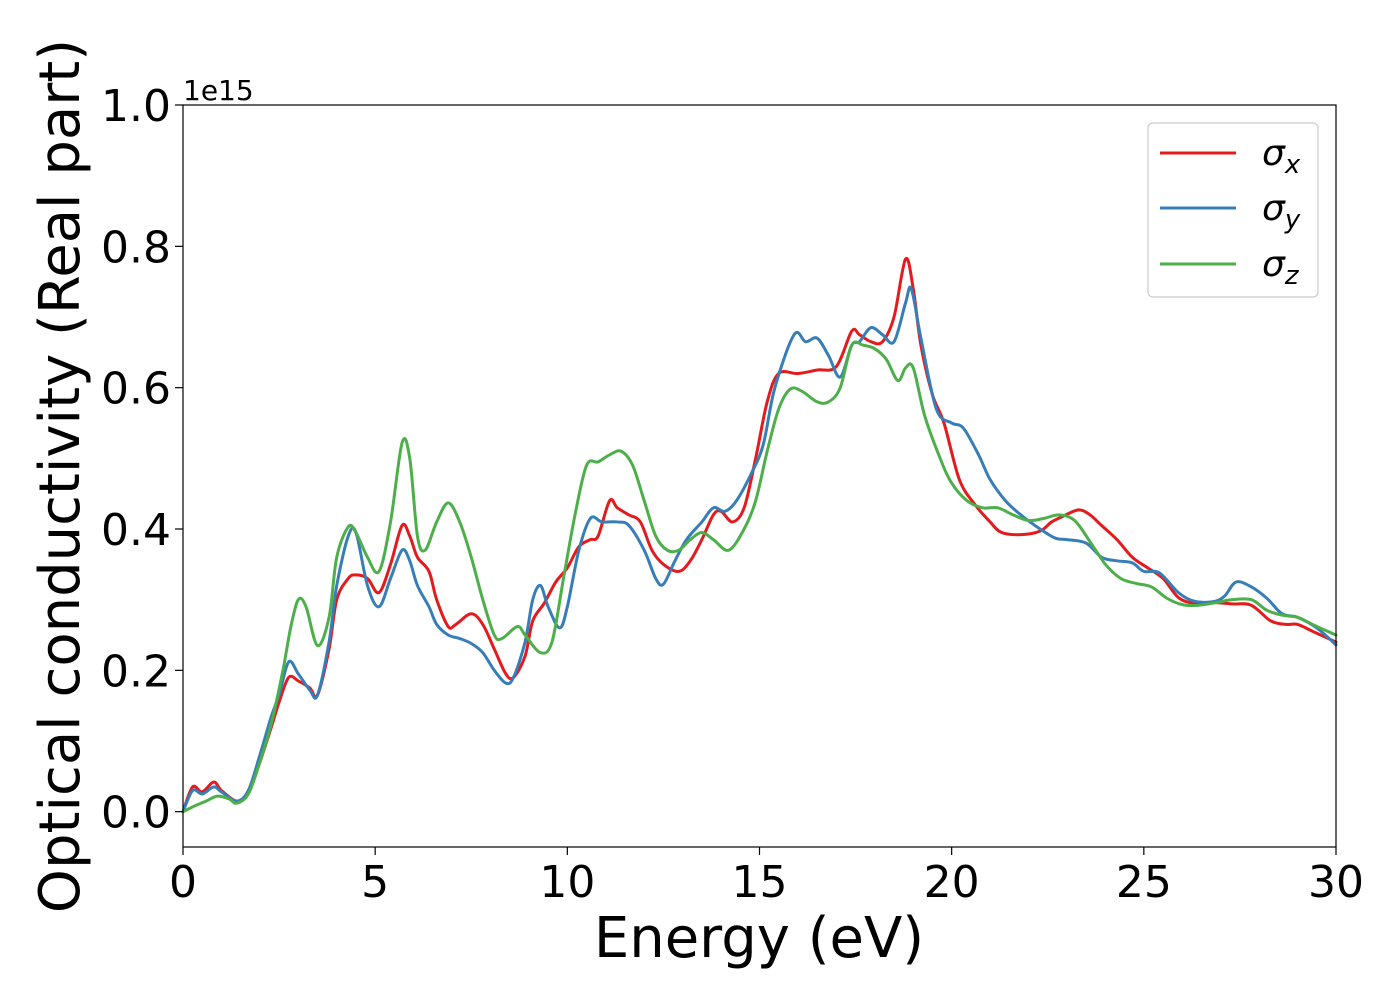 The image size is (1400, 1000). Describe the element at coordinates (1281, 211) in the screenshot. I see `legend-label-y: σy` at that location.